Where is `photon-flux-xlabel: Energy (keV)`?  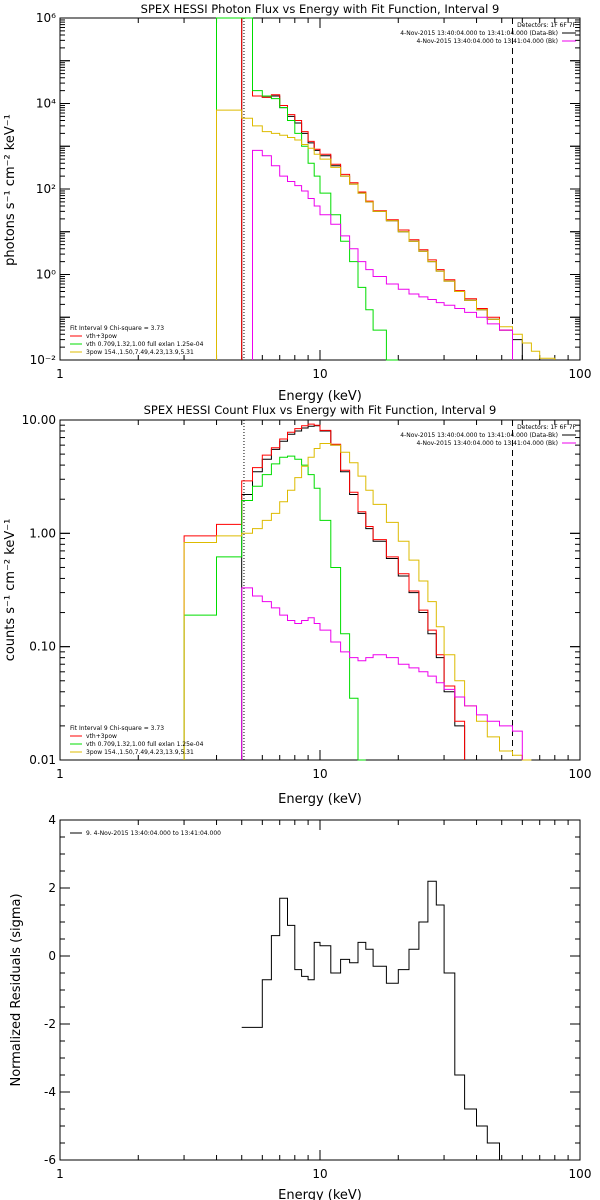 photon-flux-xlabel: Energy (keV) is located at coordinates (320, 396).